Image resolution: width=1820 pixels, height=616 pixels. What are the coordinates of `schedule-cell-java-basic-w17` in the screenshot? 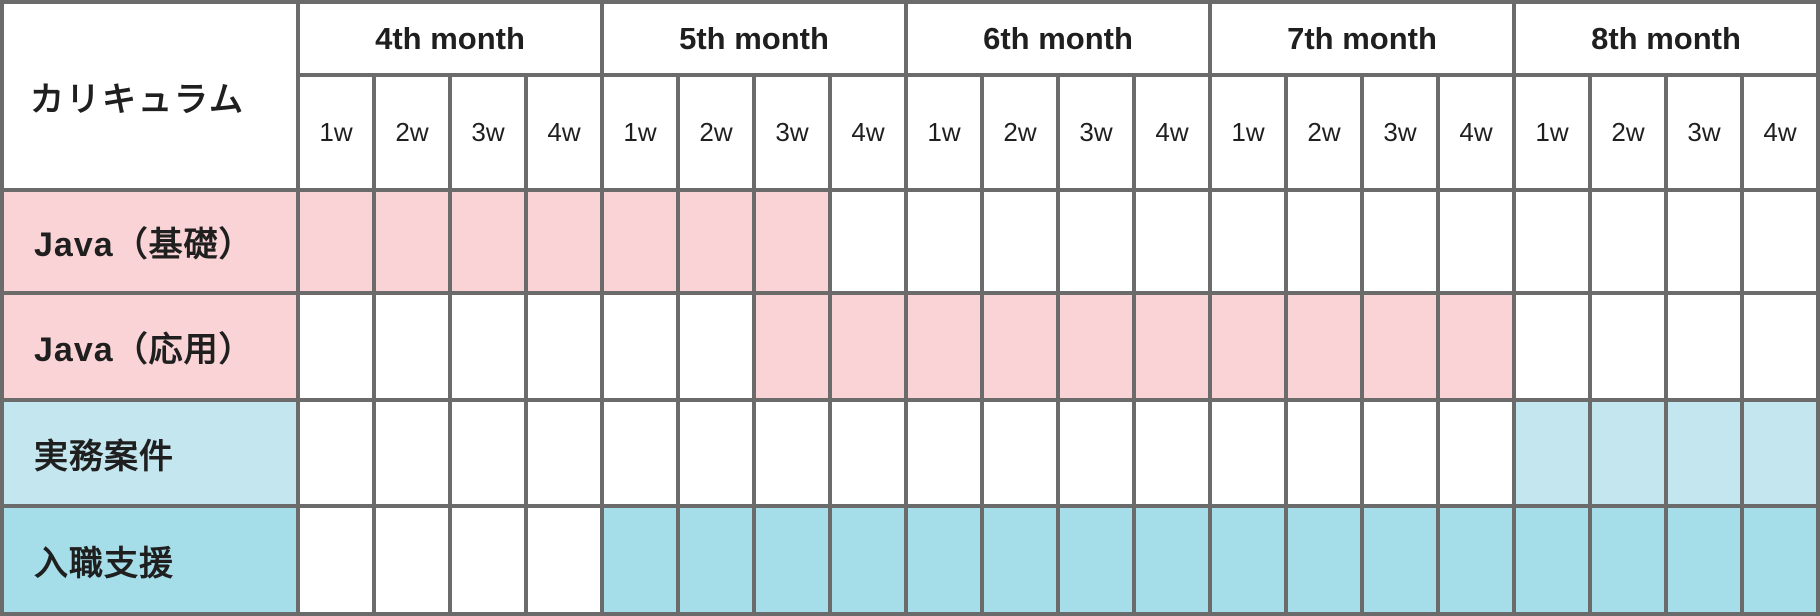 It's located at (1552, 241).